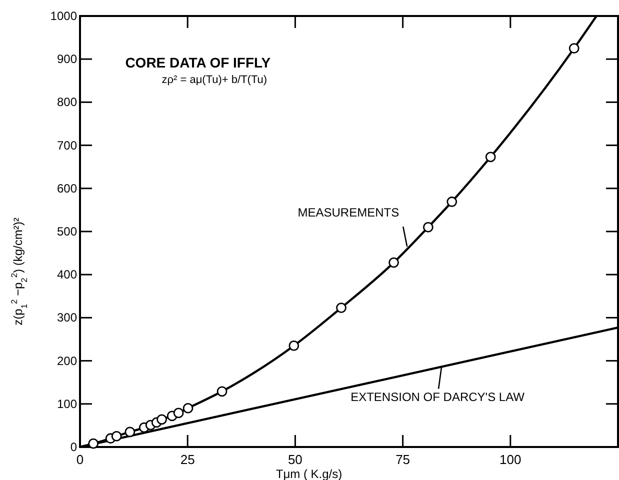 This screenshot has height=480, width=619. I want to click on annotation: MEASUREMENTS, so click(349, 213).